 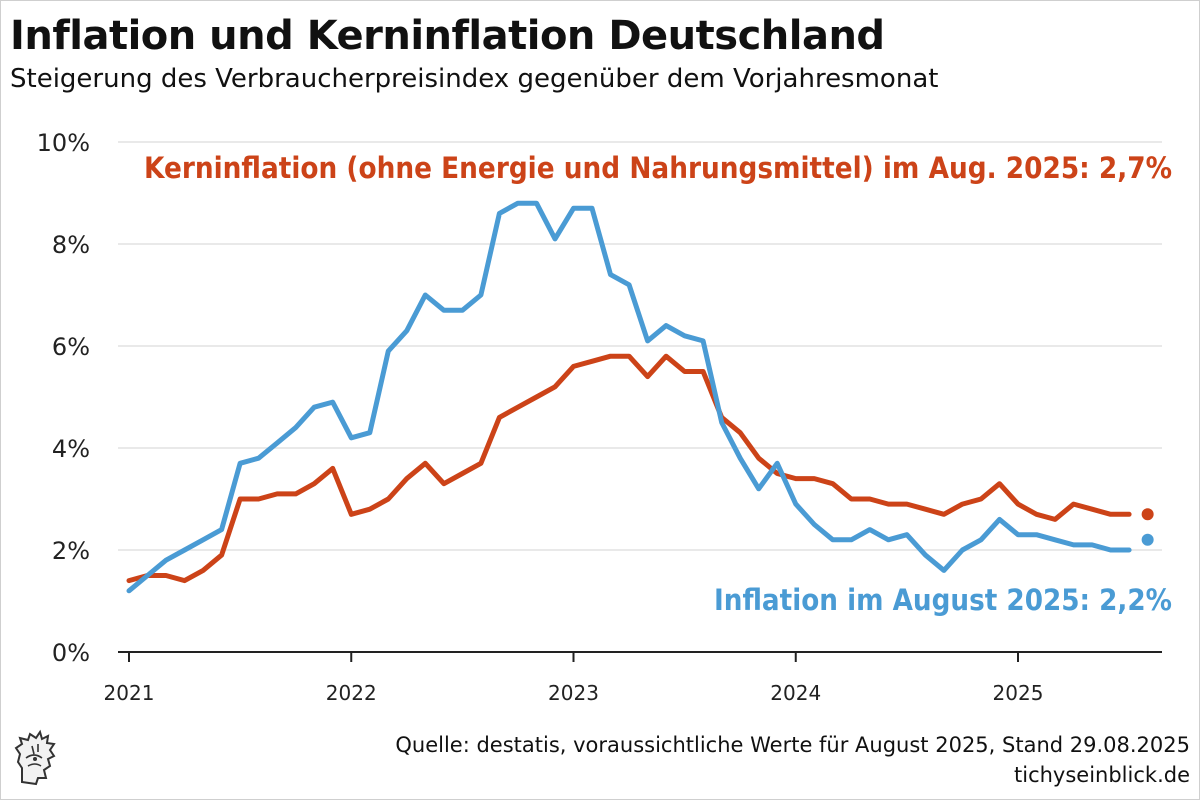 What do you see at coordinates (71, 449) in the screenshot?
I see `y-tick-label: 4%` at bounding box center [71, 449].